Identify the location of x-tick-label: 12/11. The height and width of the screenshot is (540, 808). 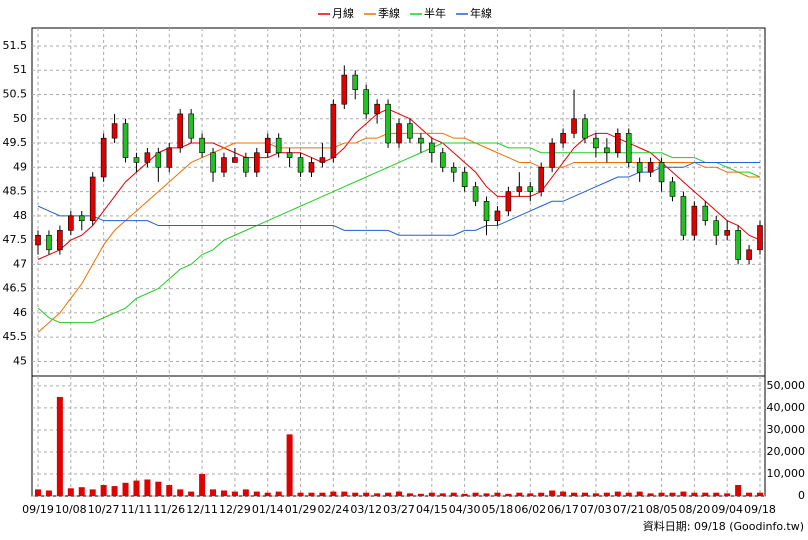
(202, 509).